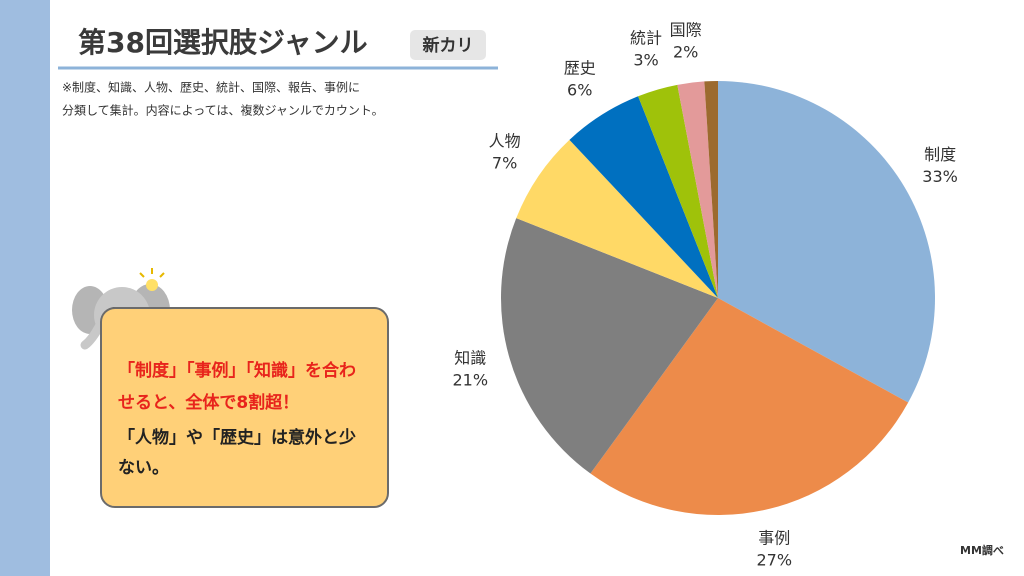 Image resolution: width=1024 pixels, height=576 pixels. What do you see at coordinates (211, 87) in the screenshot?
I see `note-line: ※制度、知識、人物、歴史、統計、国際、報告、事例に` at bounding box center [211, 87].